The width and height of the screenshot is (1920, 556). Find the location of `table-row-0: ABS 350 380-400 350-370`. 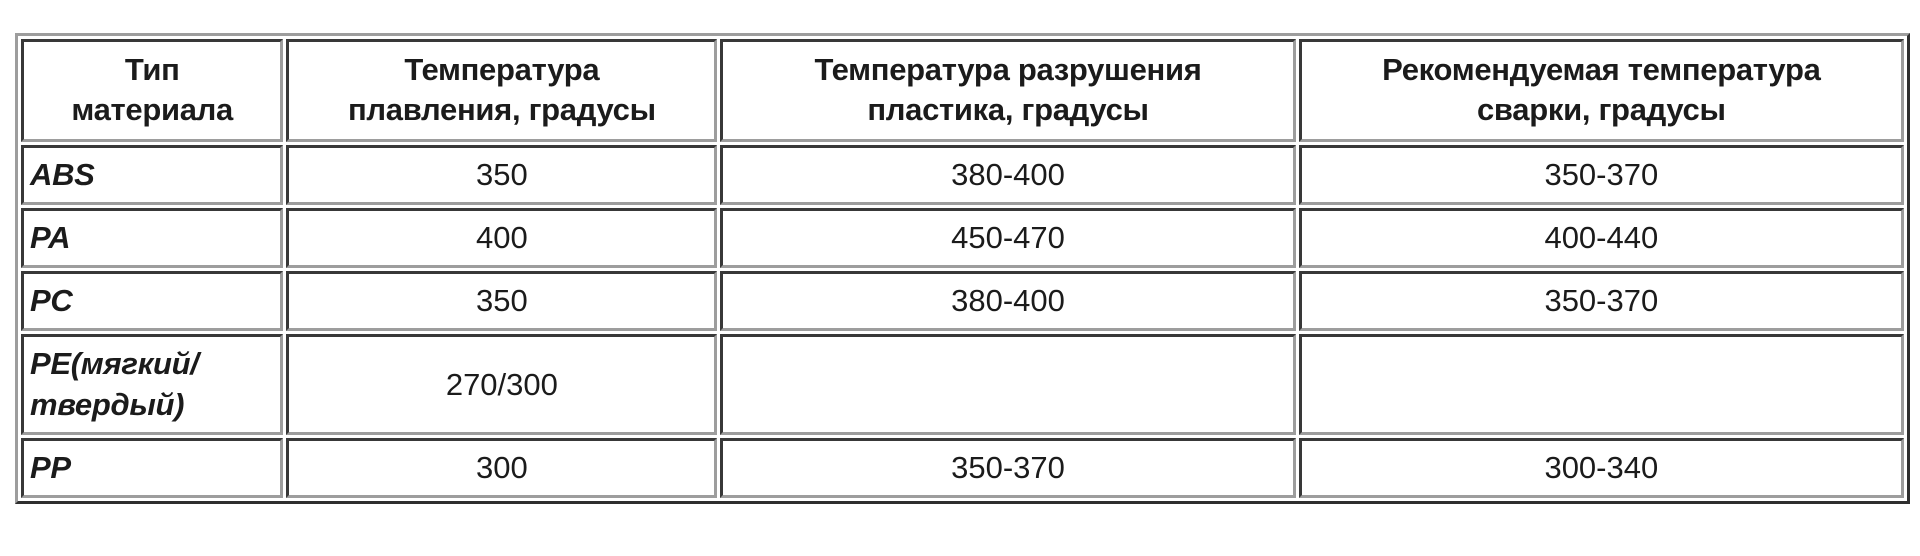

table-row-0: ABS 350 380-400 350-370 is located at coordinates (962, 174).